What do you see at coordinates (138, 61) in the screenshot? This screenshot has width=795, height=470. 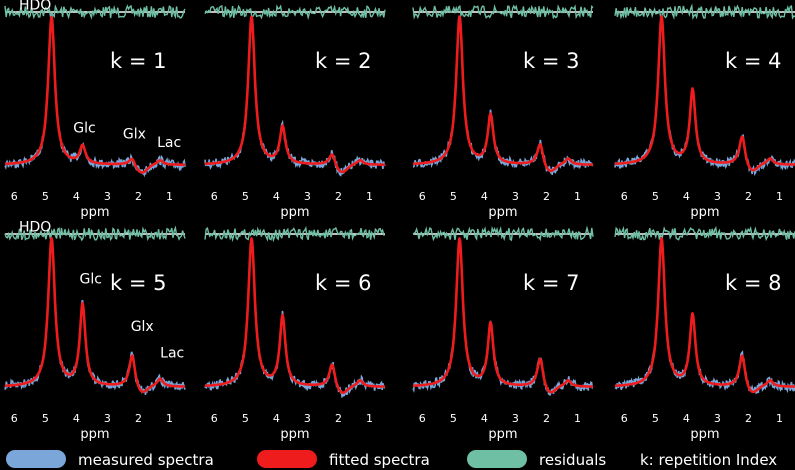 I see `panel-title: k = 1` at bounding box center [138, 61].